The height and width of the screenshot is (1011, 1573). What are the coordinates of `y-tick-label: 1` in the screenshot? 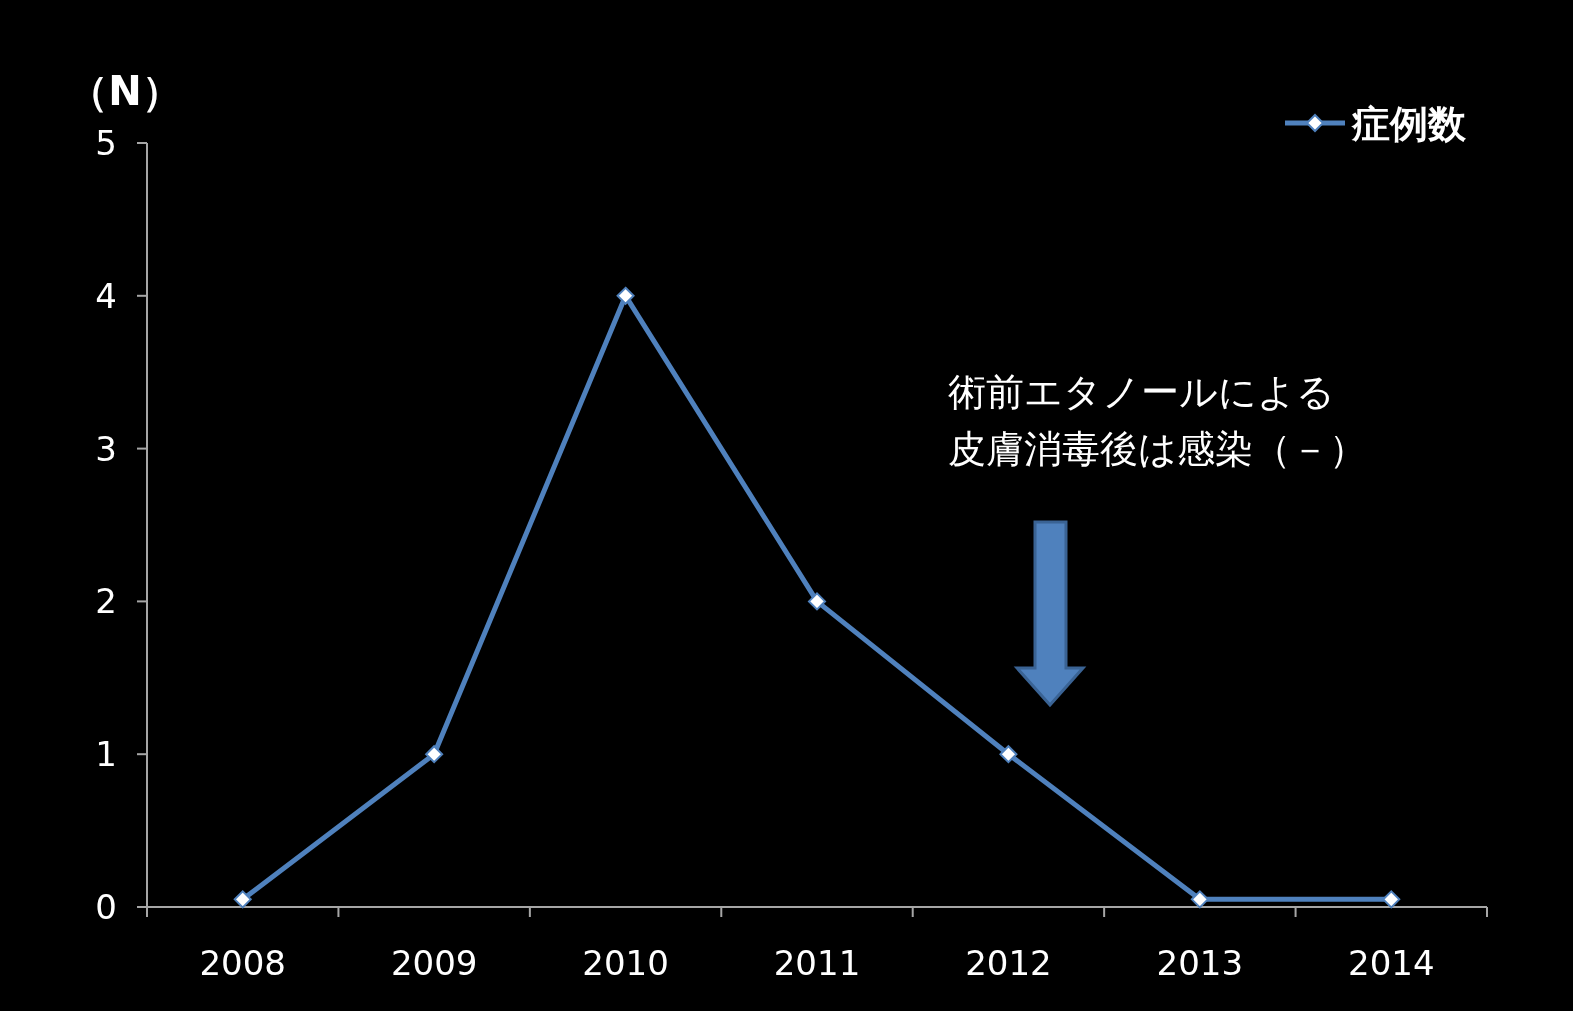 It's located at (106, 754).